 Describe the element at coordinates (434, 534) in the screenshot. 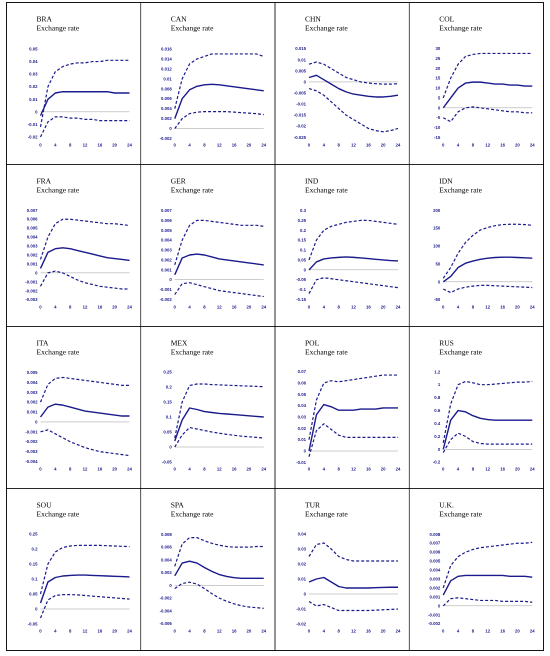

I see `y-tick-label: 0.008` at that location.